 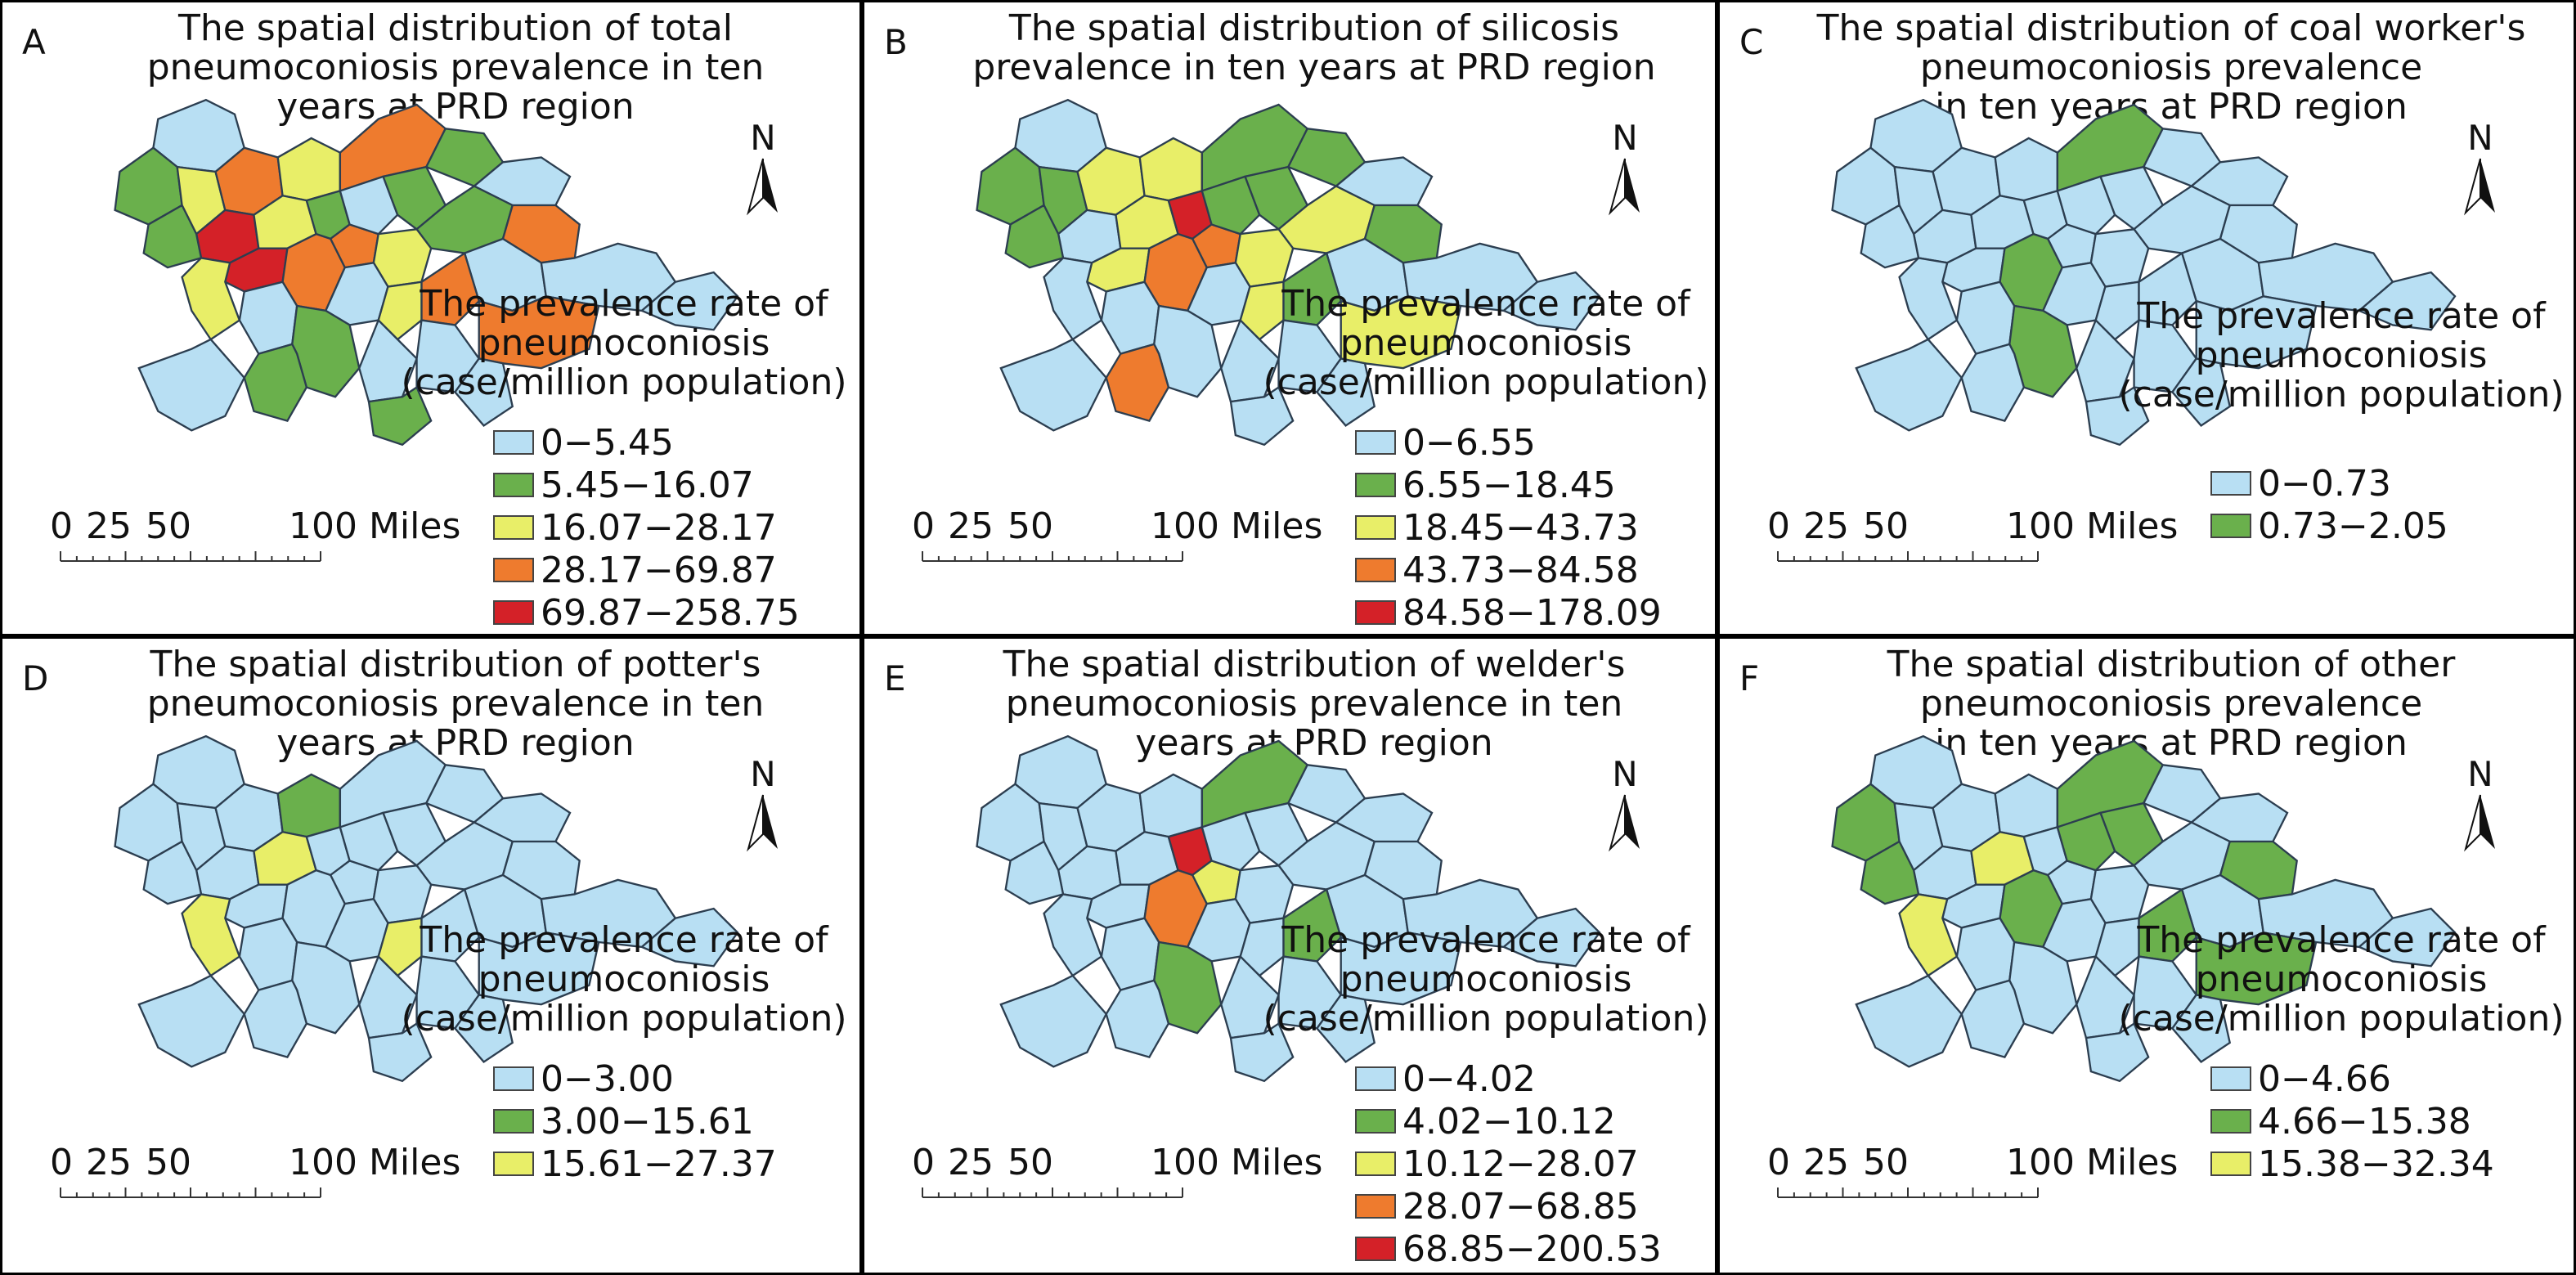 I want to click on legend-item: 16.07−28.17, so click(x=646, y=527).